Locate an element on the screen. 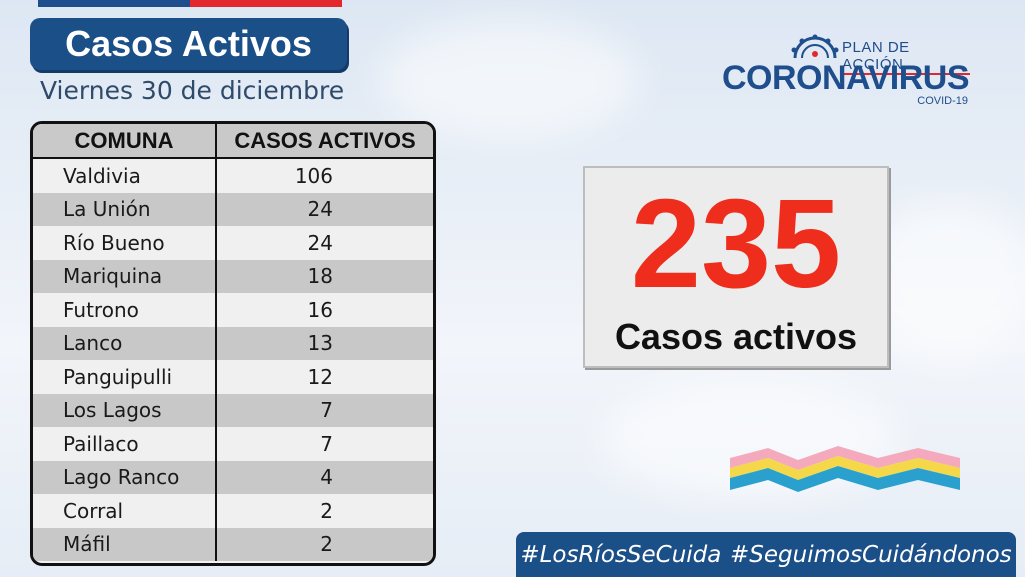 This screenshot has width=1025, height=577. table-row: Mariquina 18 is located at coordinates (233, 276).